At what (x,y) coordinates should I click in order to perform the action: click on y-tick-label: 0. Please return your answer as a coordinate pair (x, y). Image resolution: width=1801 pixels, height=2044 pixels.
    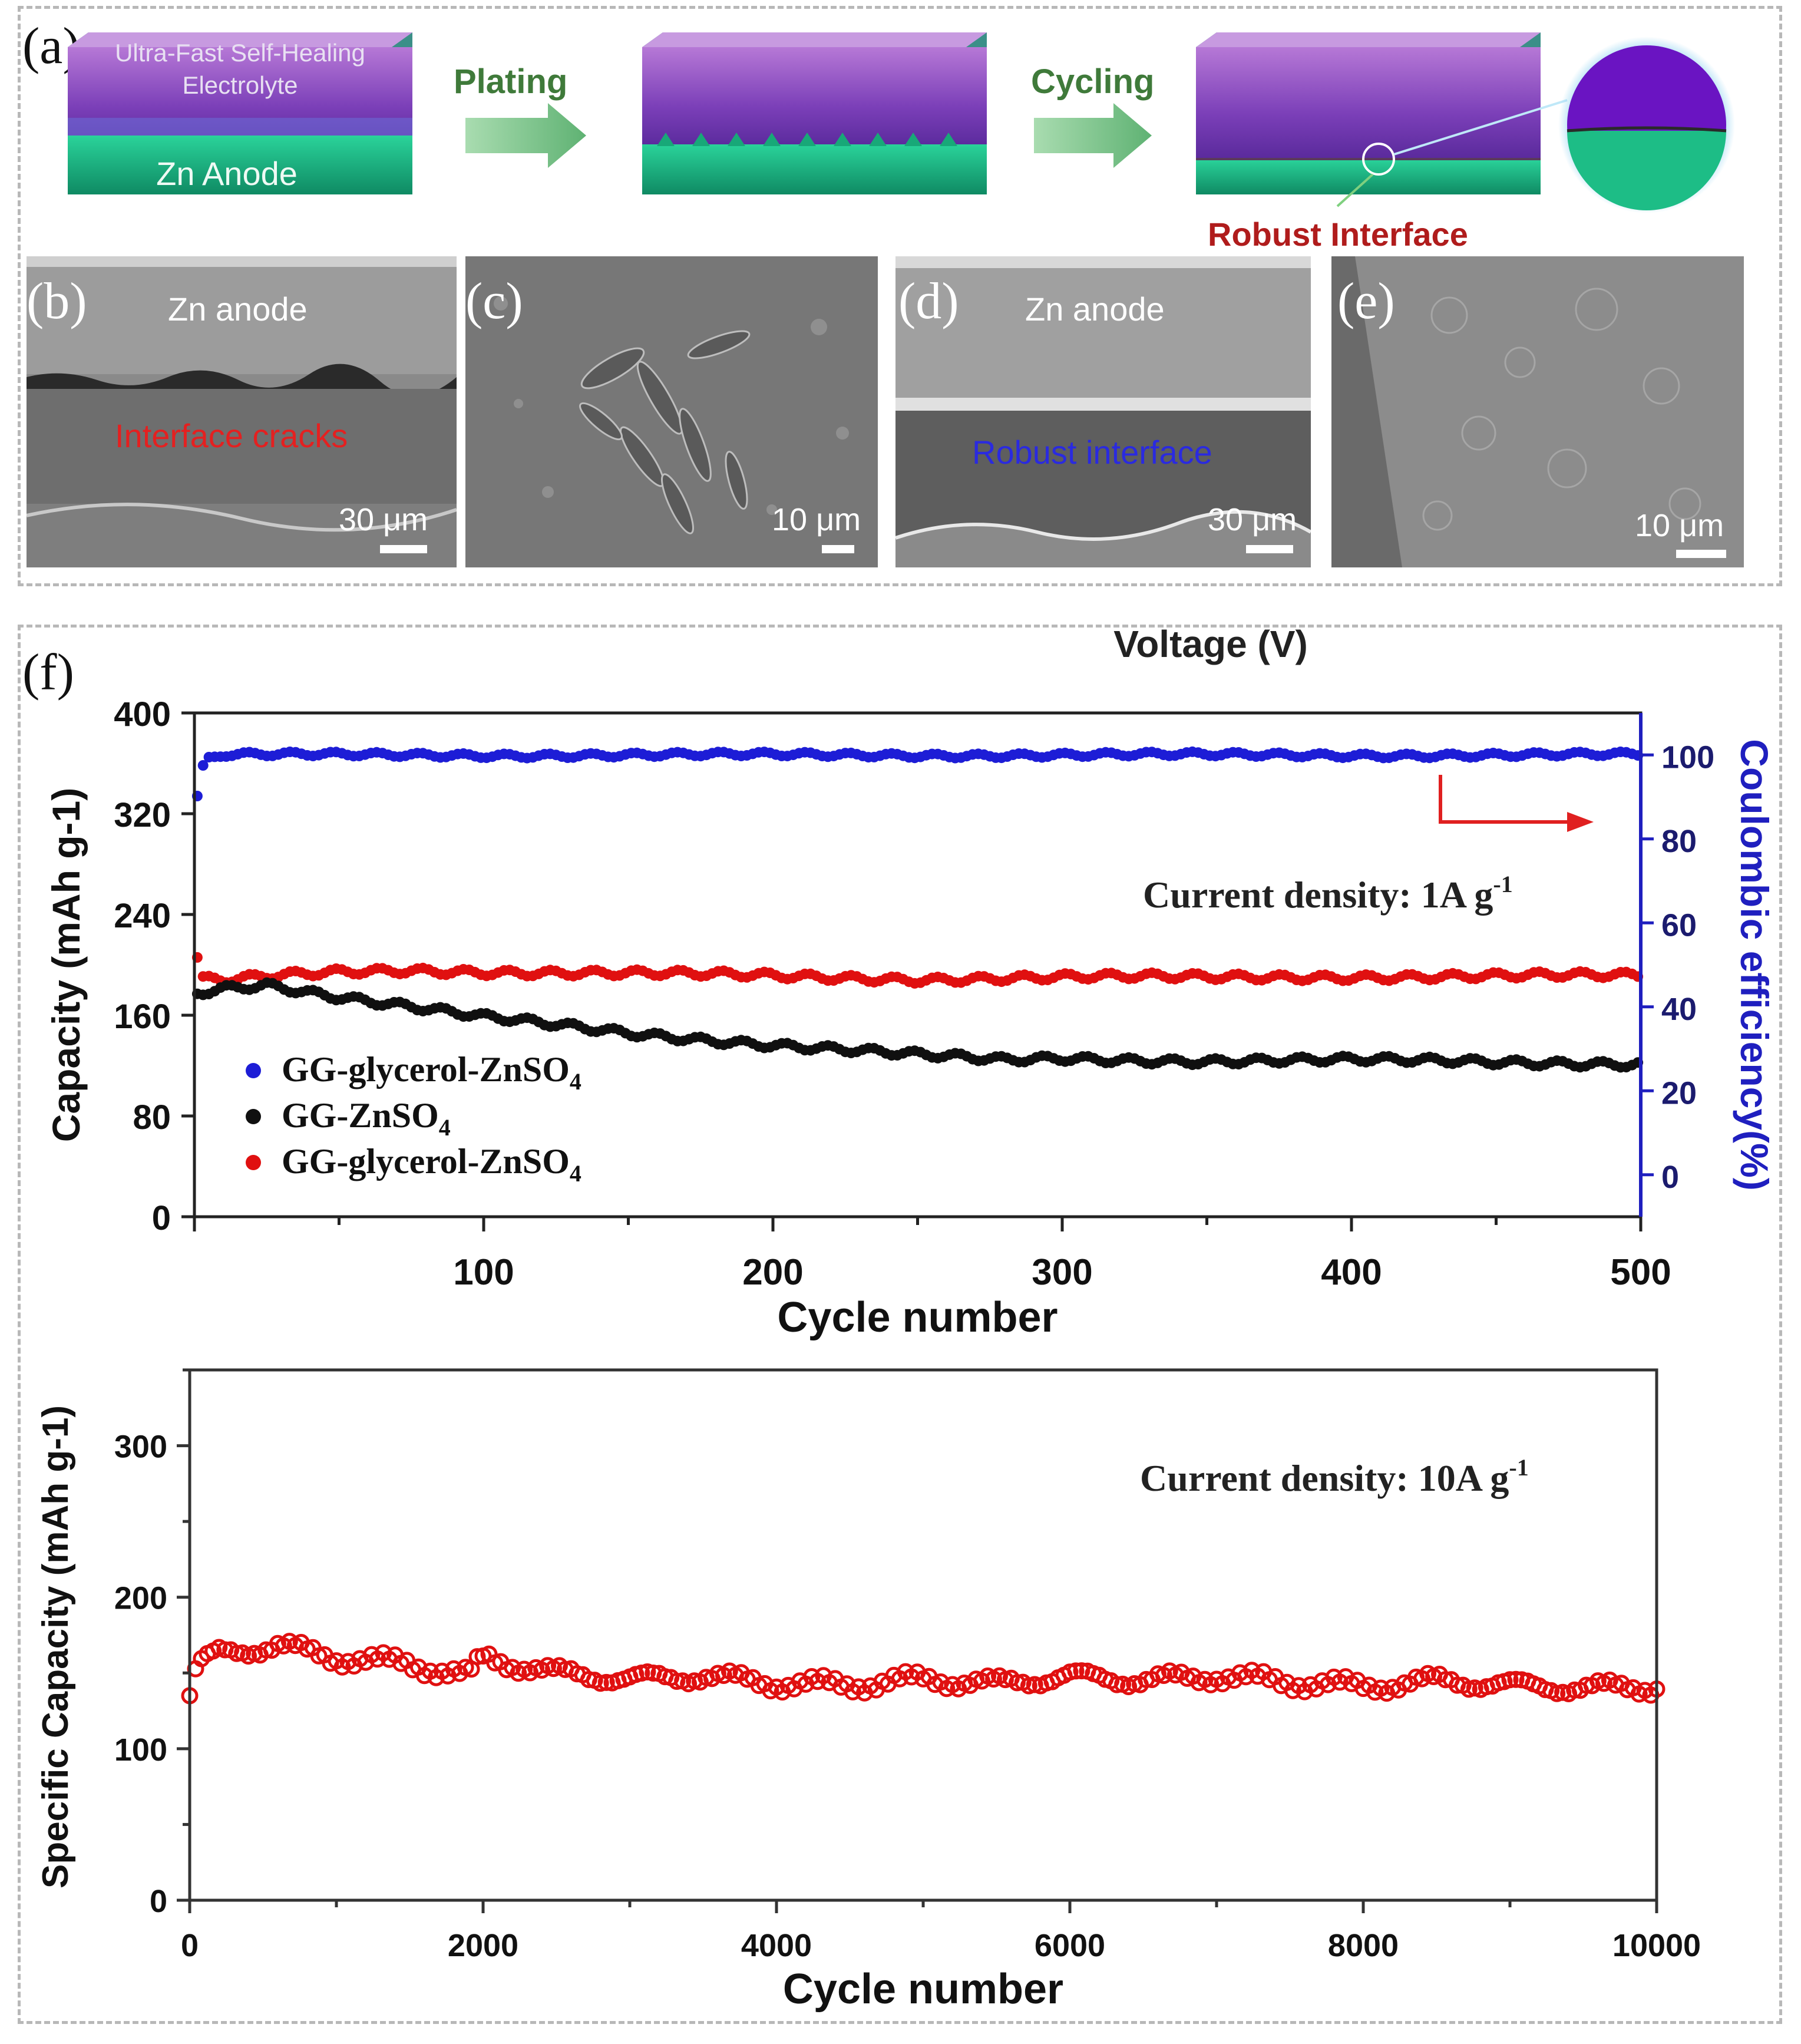
    Looking at the image, I should click on (158, 1901).